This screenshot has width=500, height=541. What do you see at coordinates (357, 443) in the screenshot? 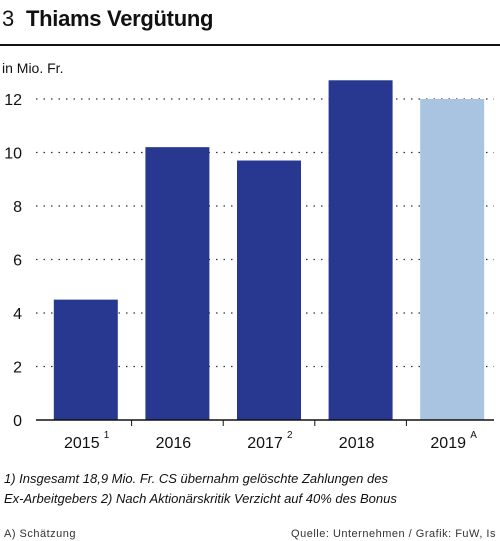
I see `x-tick-label: 2018` at bounding box center [357, 443].